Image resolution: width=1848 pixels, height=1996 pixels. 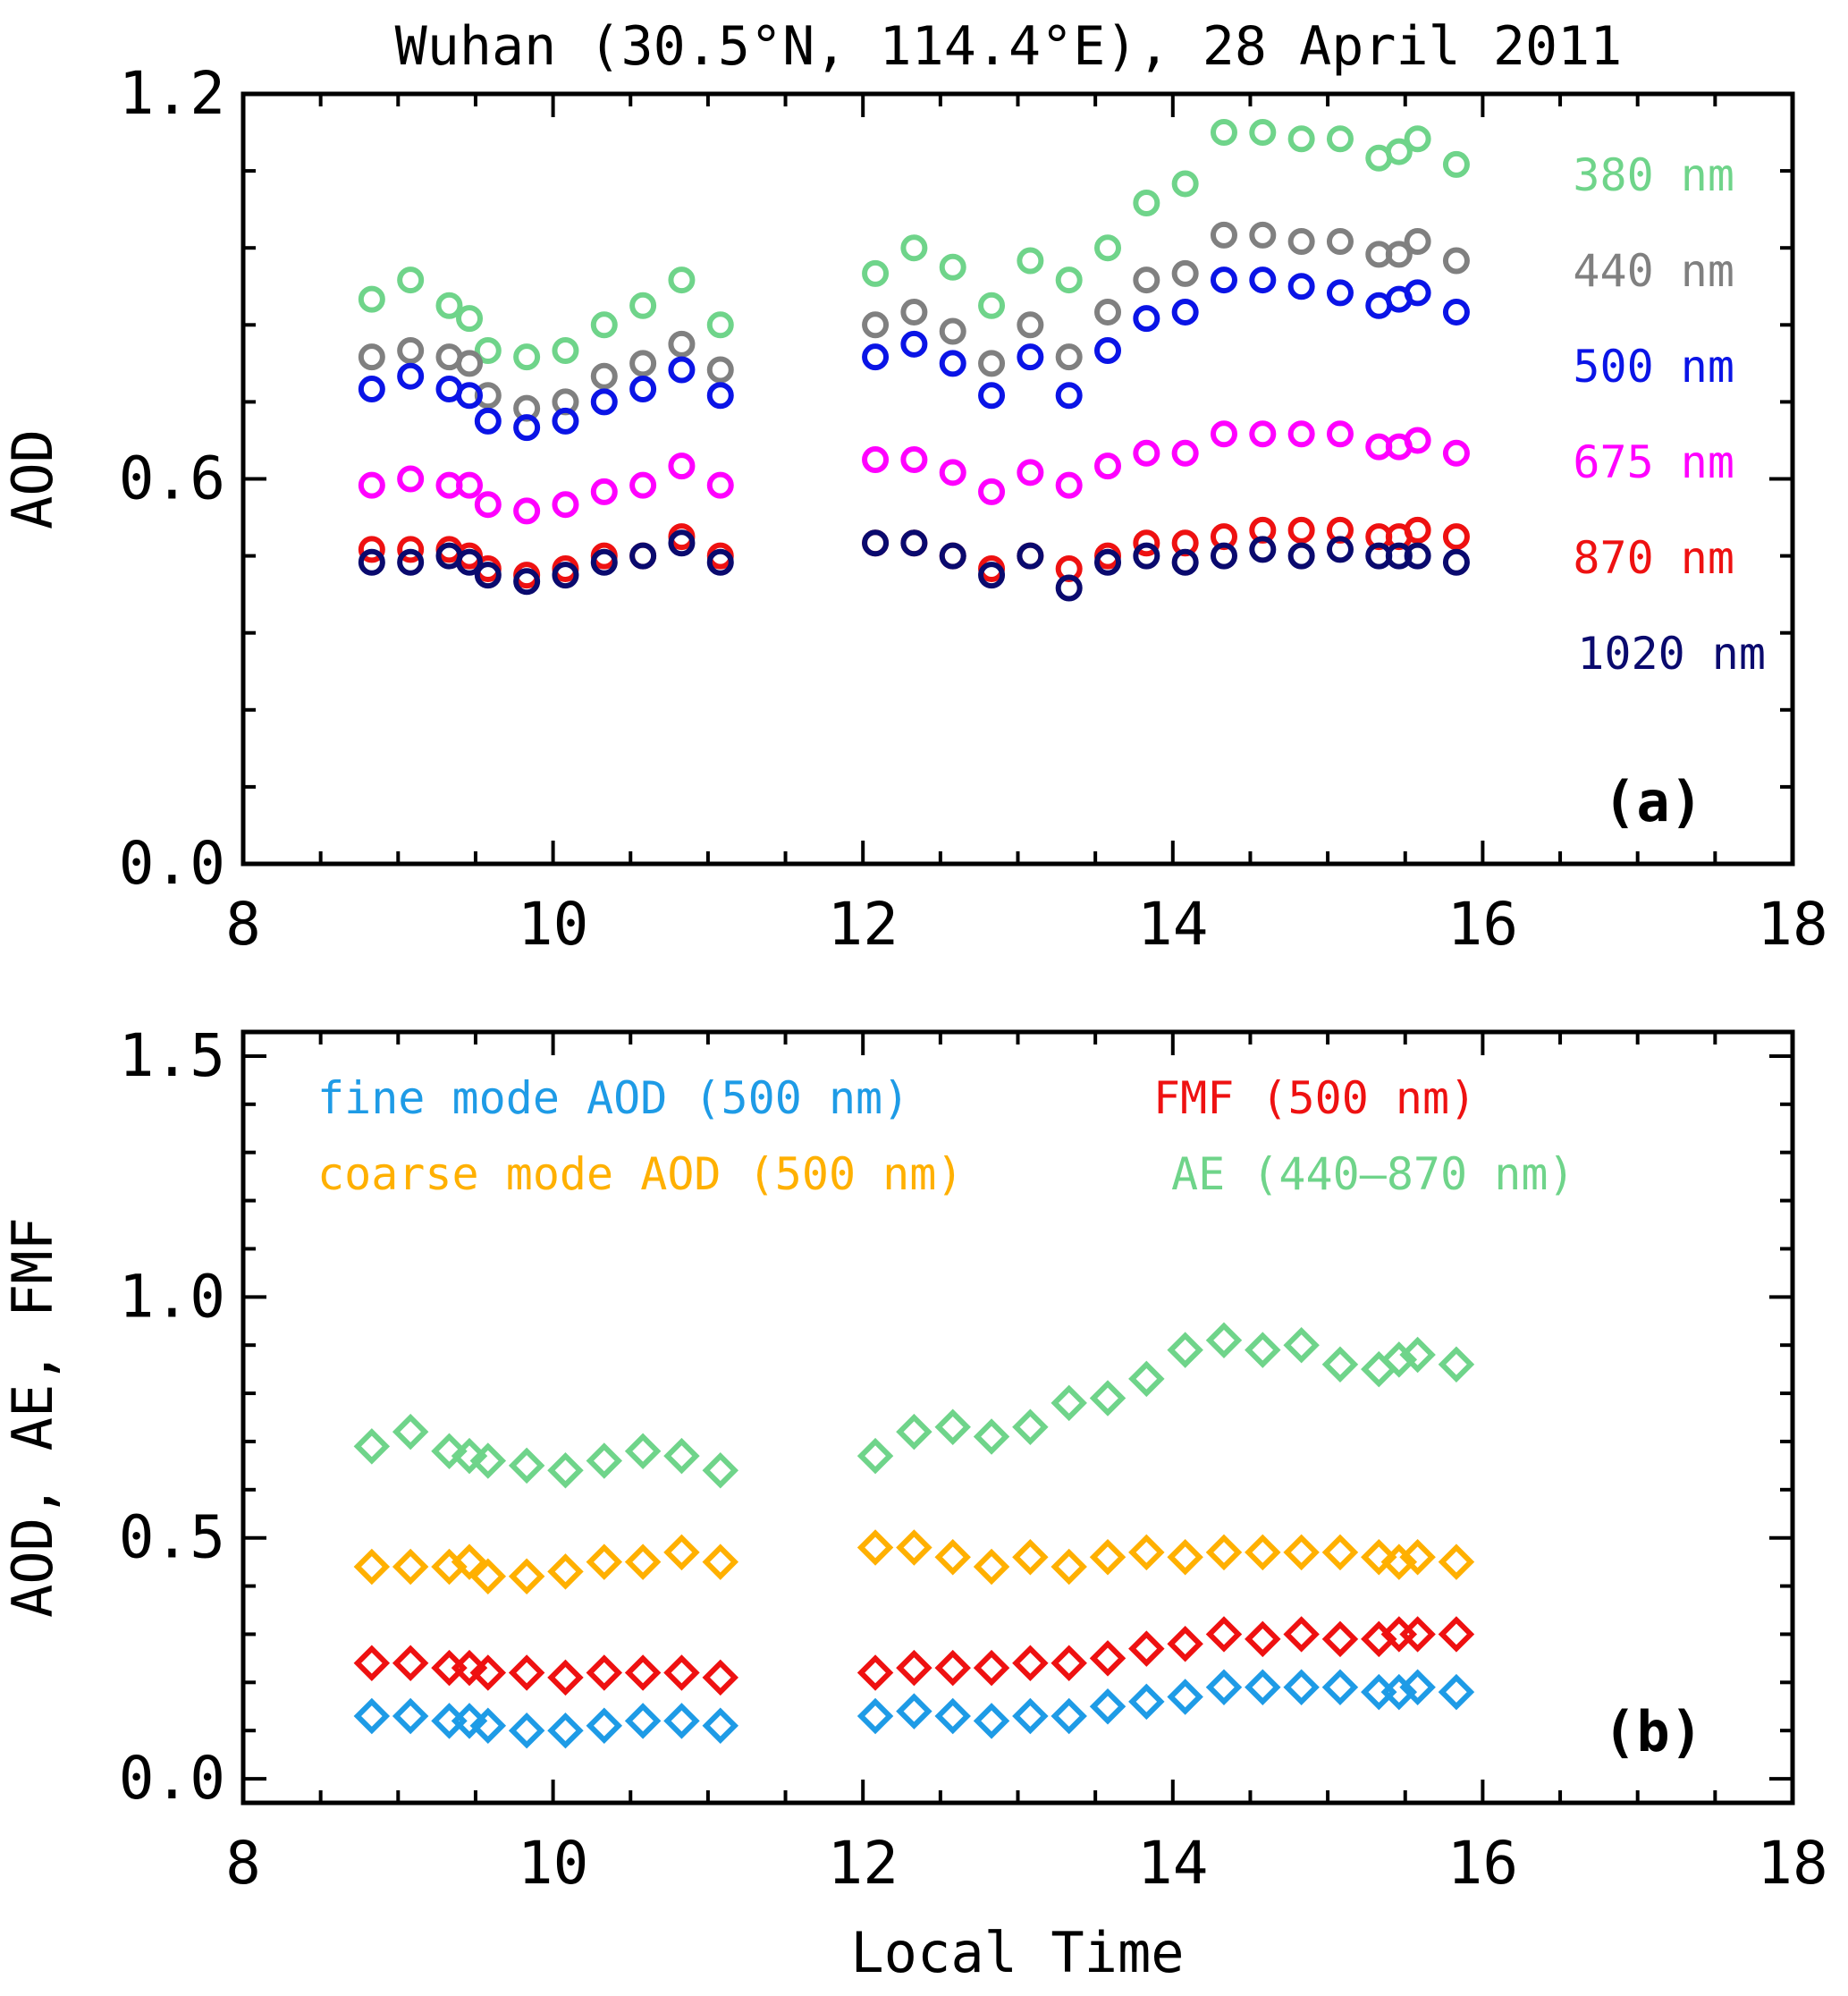 What do you see at coordinates (1653, 558) in the screenshot?
I see `panel-a-legend-entry: 870 nm` at bounding box center [1653, 558].